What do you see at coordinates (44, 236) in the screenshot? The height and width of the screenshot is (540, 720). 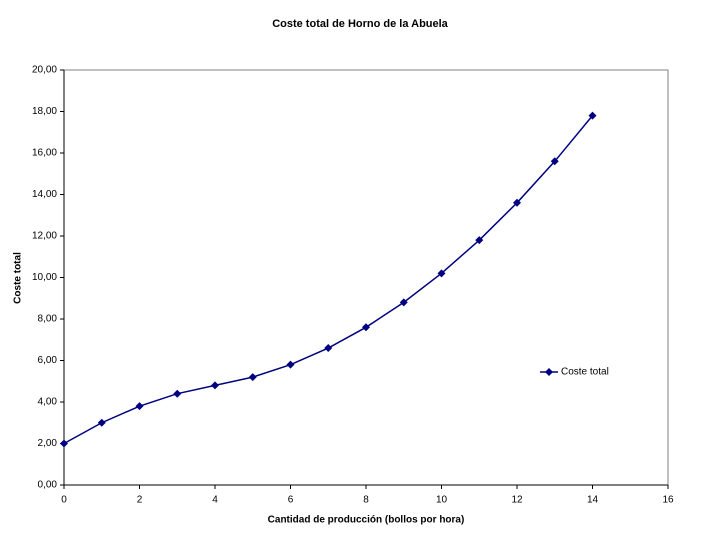 I see `y-tick-label: 12,00` at bounding box center [44, 236].